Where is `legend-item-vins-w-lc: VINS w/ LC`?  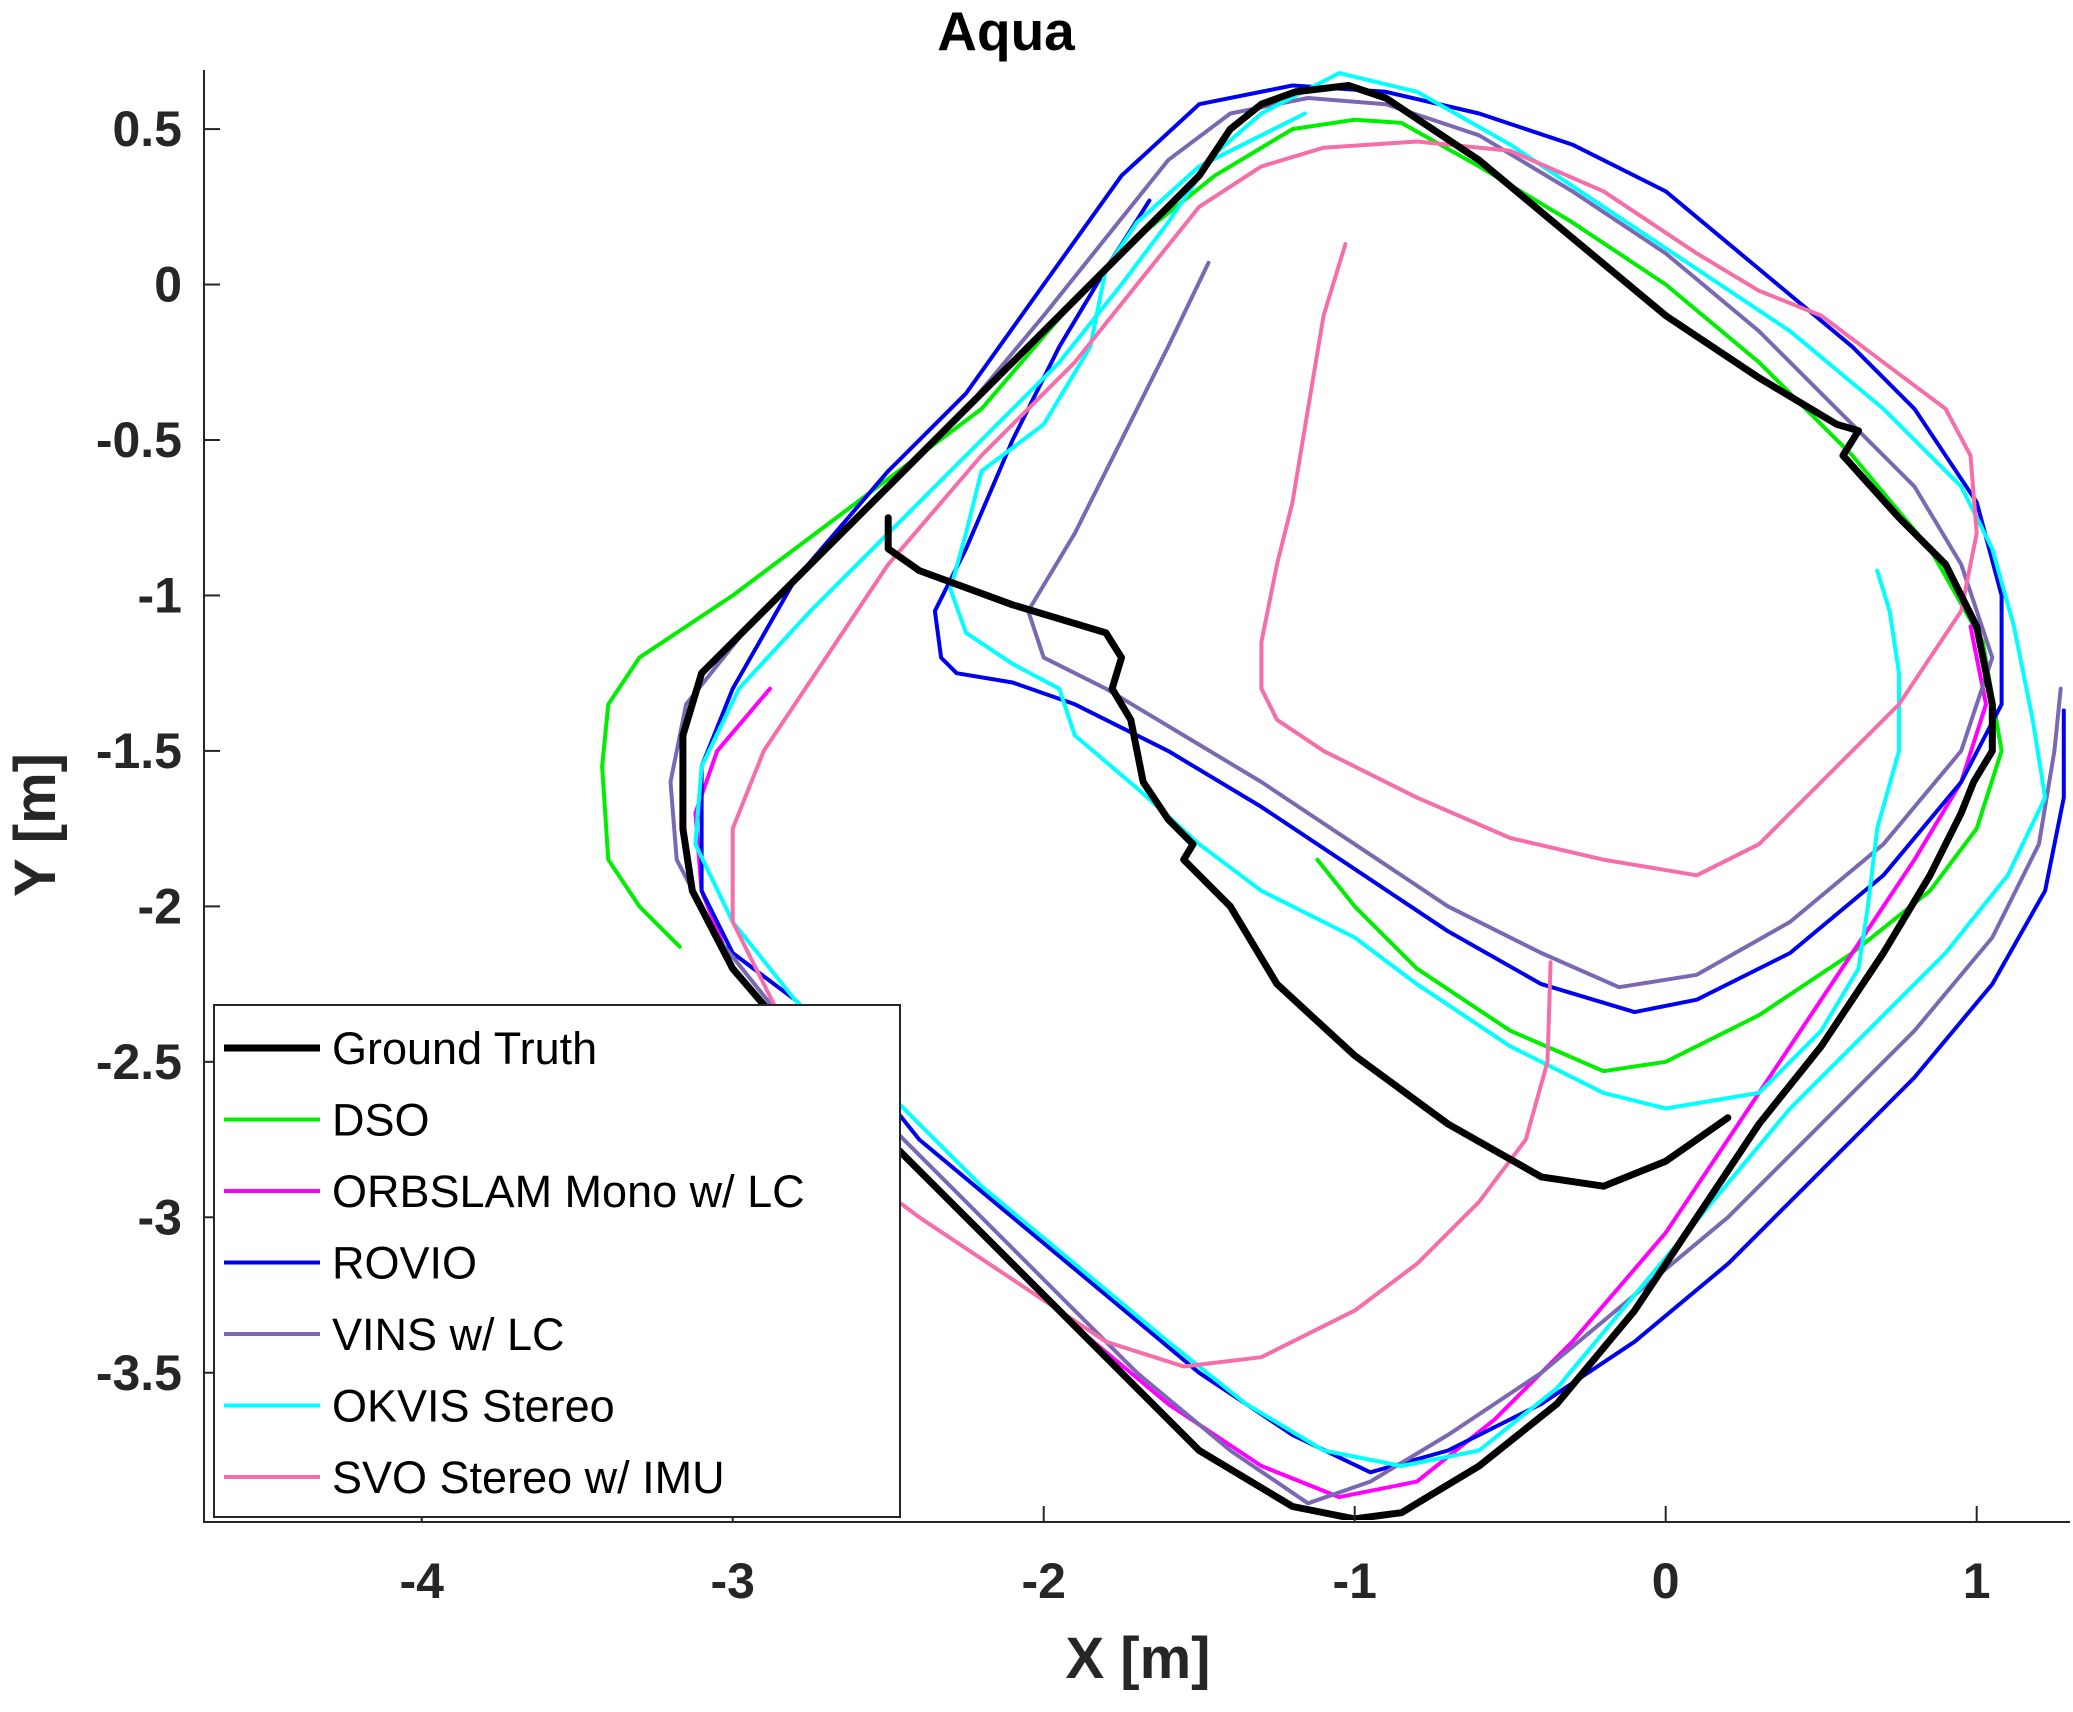
legend-item-vins-w-lc: VINS w/ LC is located at coordinates (394, 1334).